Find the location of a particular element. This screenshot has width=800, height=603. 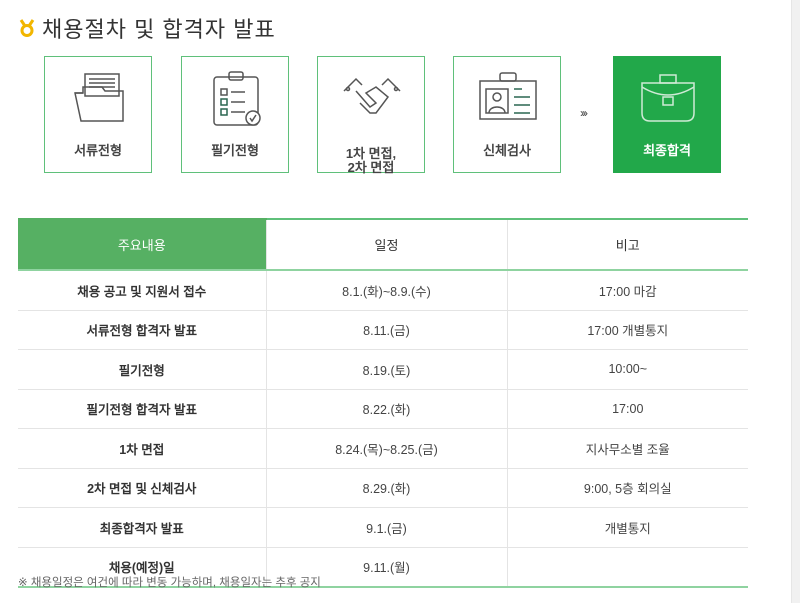

footnote: ※ 채용일정은 여건에 따라 변동 가능하며, 채용일자는 추후 공지 is located at coordinates (169, 583).